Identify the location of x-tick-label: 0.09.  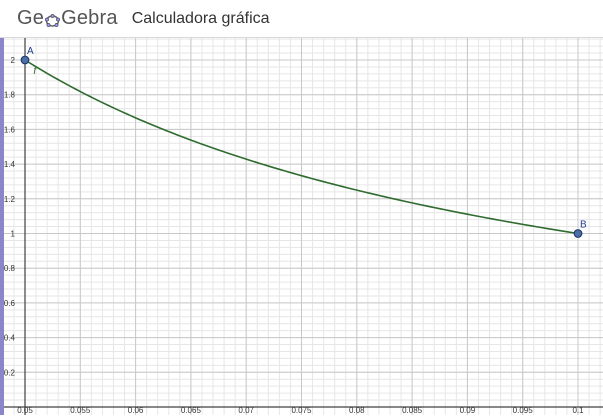
(468, 410).